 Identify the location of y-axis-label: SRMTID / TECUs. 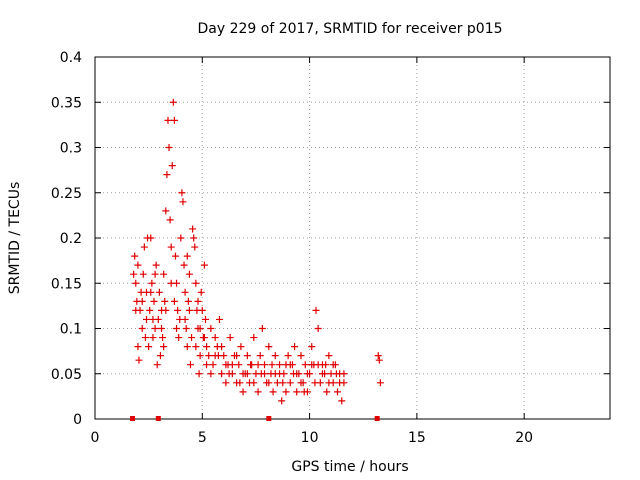
(15, 238).